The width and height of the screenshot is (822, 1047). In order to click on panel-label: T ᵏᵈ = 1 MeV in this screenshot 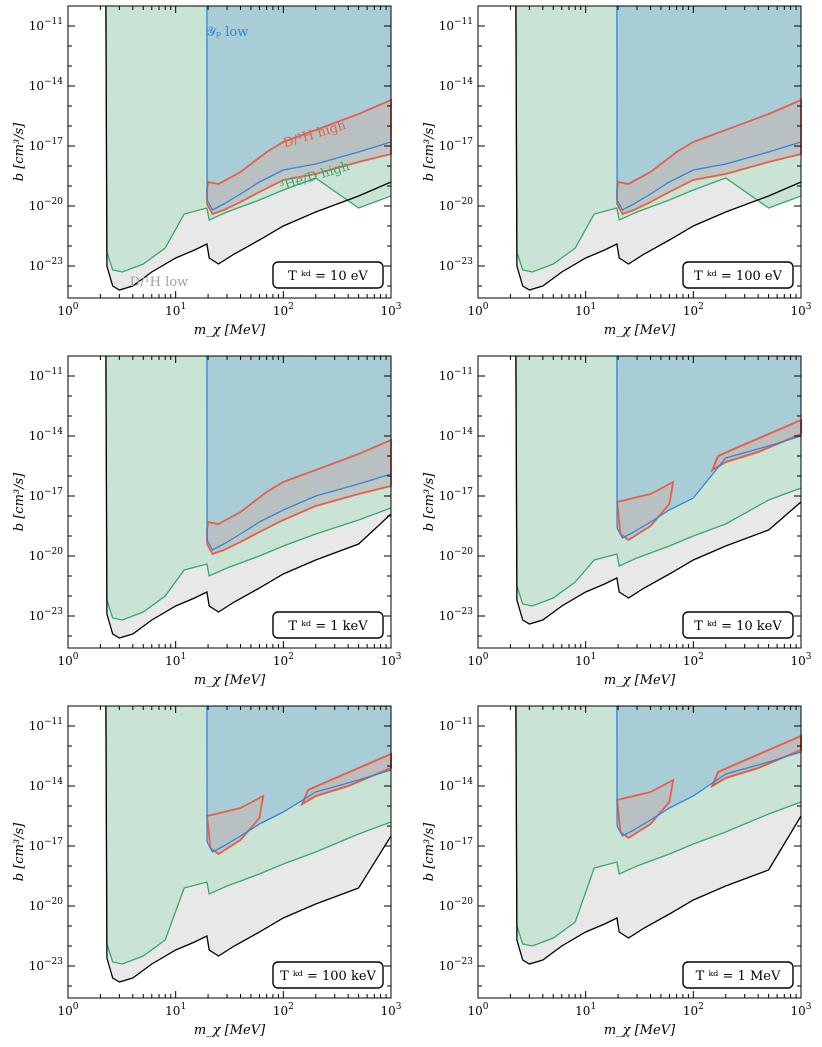, I will do `click(738, 976)`.